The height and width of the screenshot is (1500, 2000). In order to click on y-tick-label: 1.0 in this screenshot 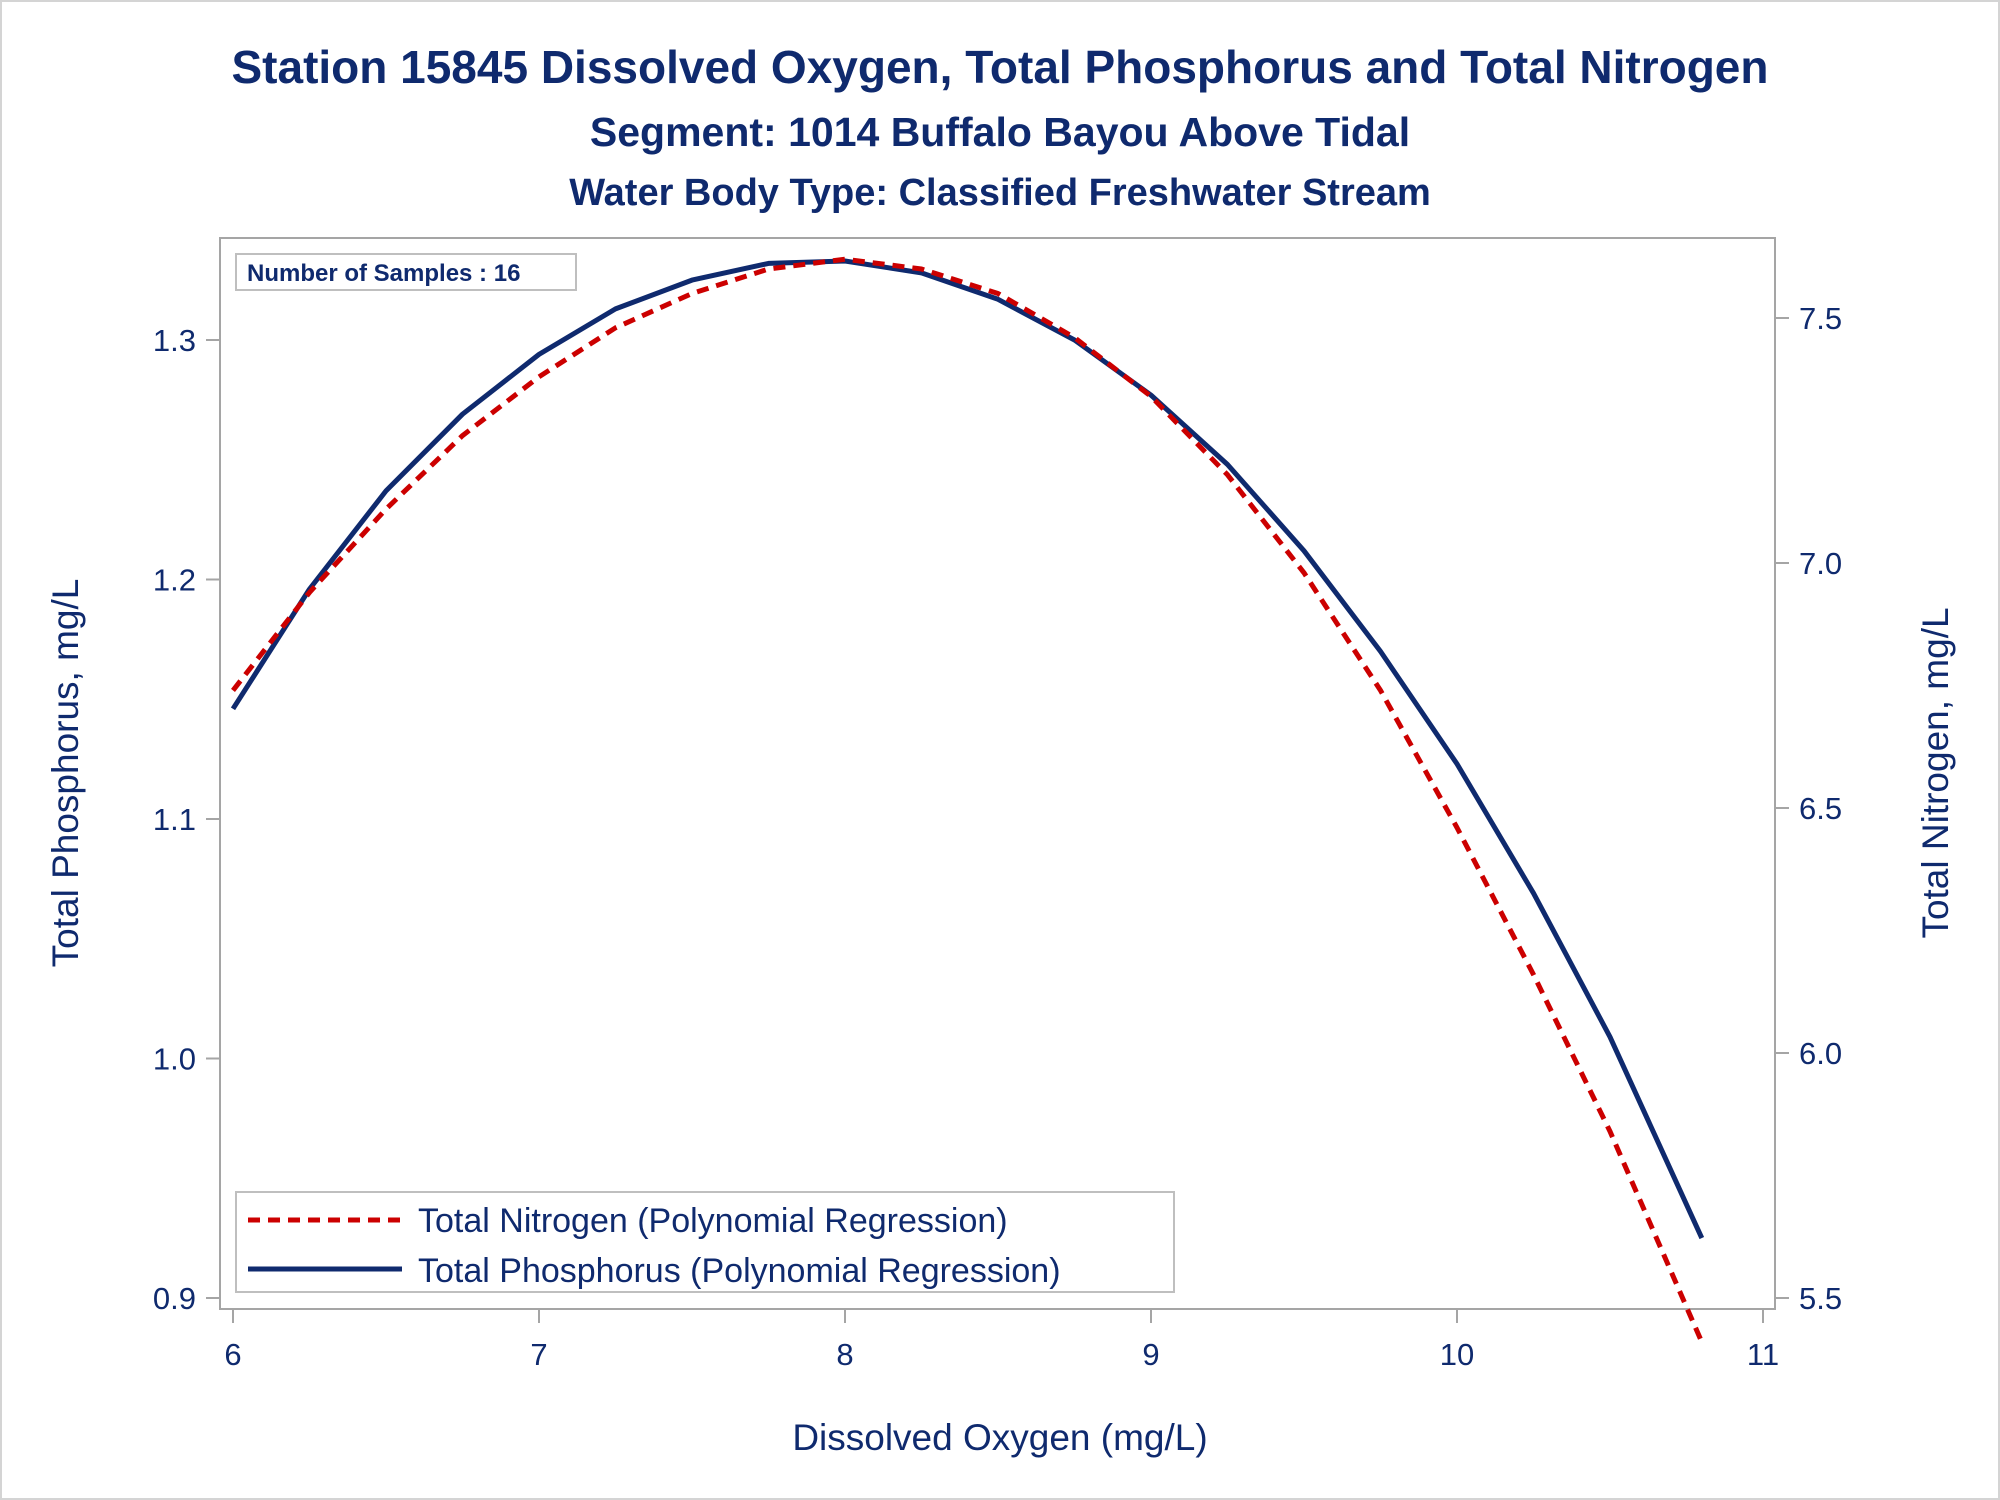, I will do `click(174, 1059)`.